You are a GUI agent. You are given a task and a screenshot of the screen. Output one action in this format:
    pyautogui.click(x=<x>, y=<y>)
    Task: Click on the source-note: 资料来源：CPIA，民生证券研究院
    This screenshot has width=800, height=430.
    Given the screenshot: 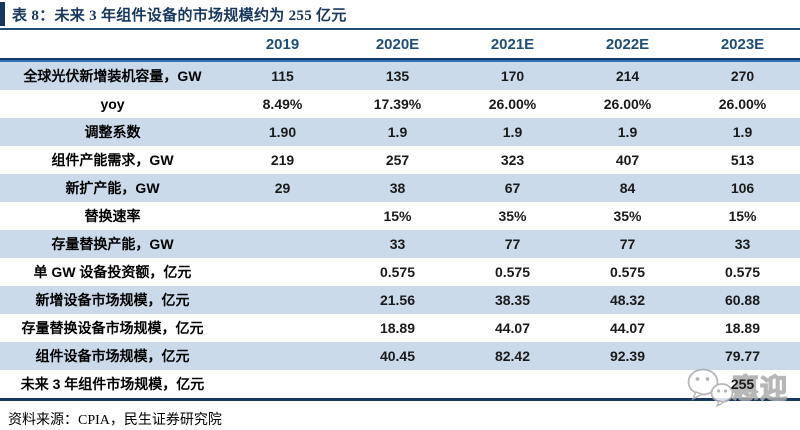 What is the action you would take?
    pyautogui.click(x=115, y=420)
    